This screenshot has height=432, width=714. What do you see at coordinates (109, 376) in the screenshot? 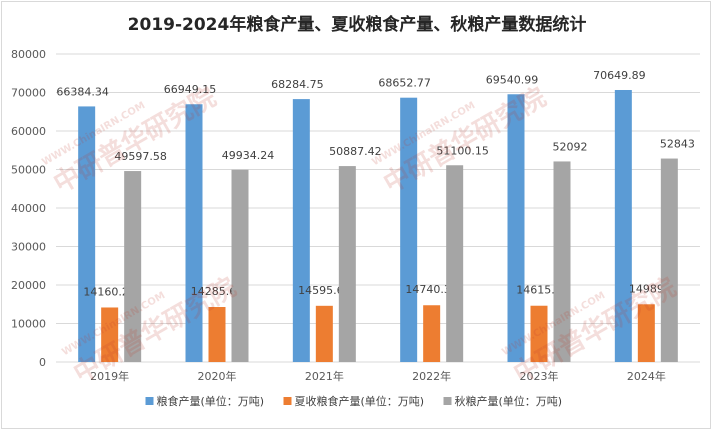
I see `x-tick-label: 2019年` at bounding box center [109, 376].